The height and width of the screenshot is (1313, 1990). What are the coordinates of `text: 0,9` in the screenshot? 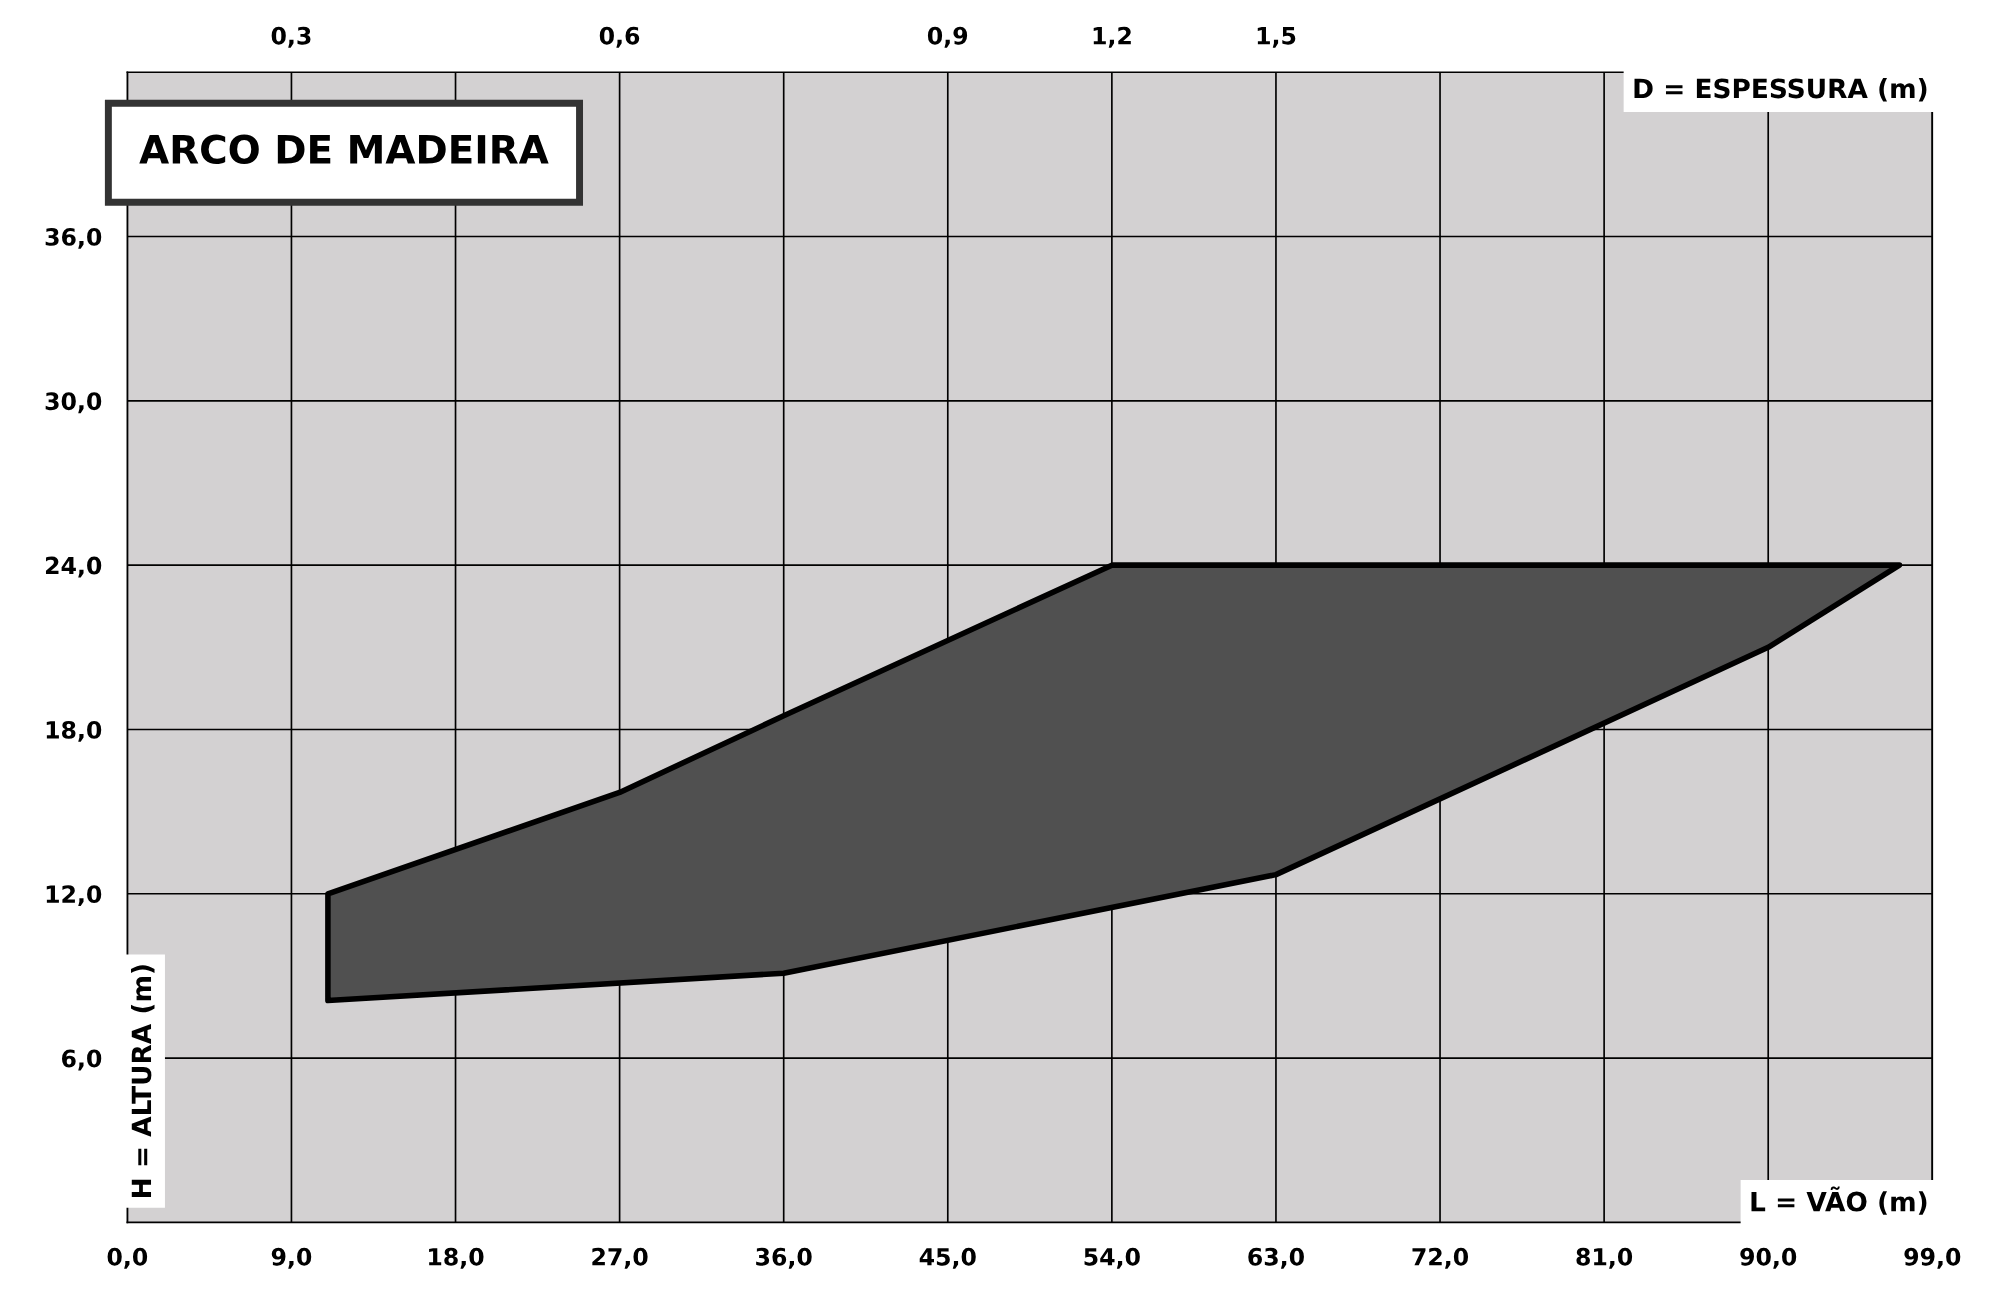 It's located at (947, 37).